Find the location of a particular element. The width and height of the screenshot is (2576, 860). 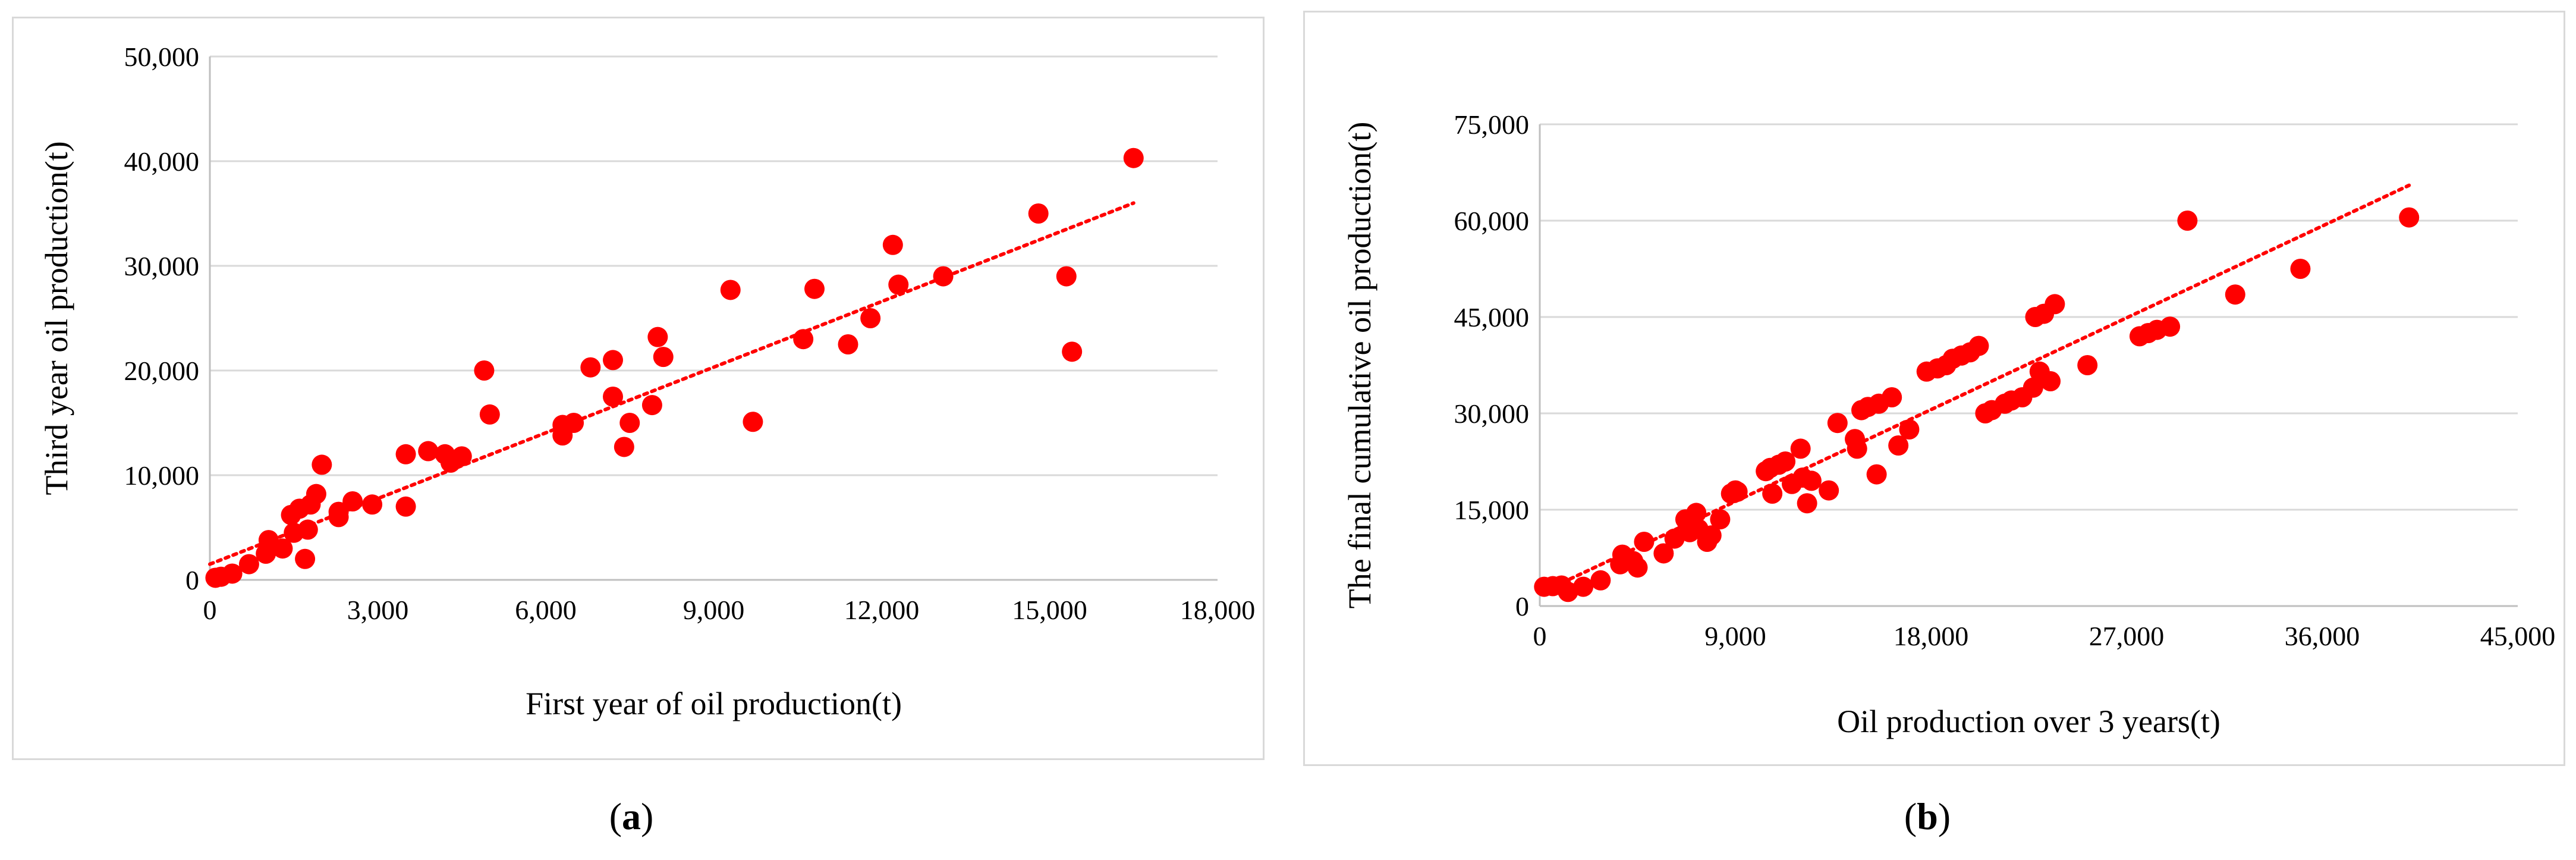

x-tick-label-b-4: 36,000 is located at coordinates (2322, 636).